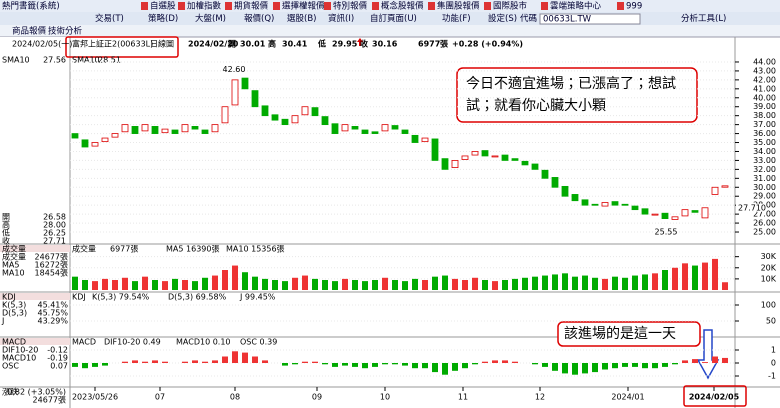  Describe the element at coordinates (160, 397) in the screenshot. I see `x-tick-label: 07` at that location.